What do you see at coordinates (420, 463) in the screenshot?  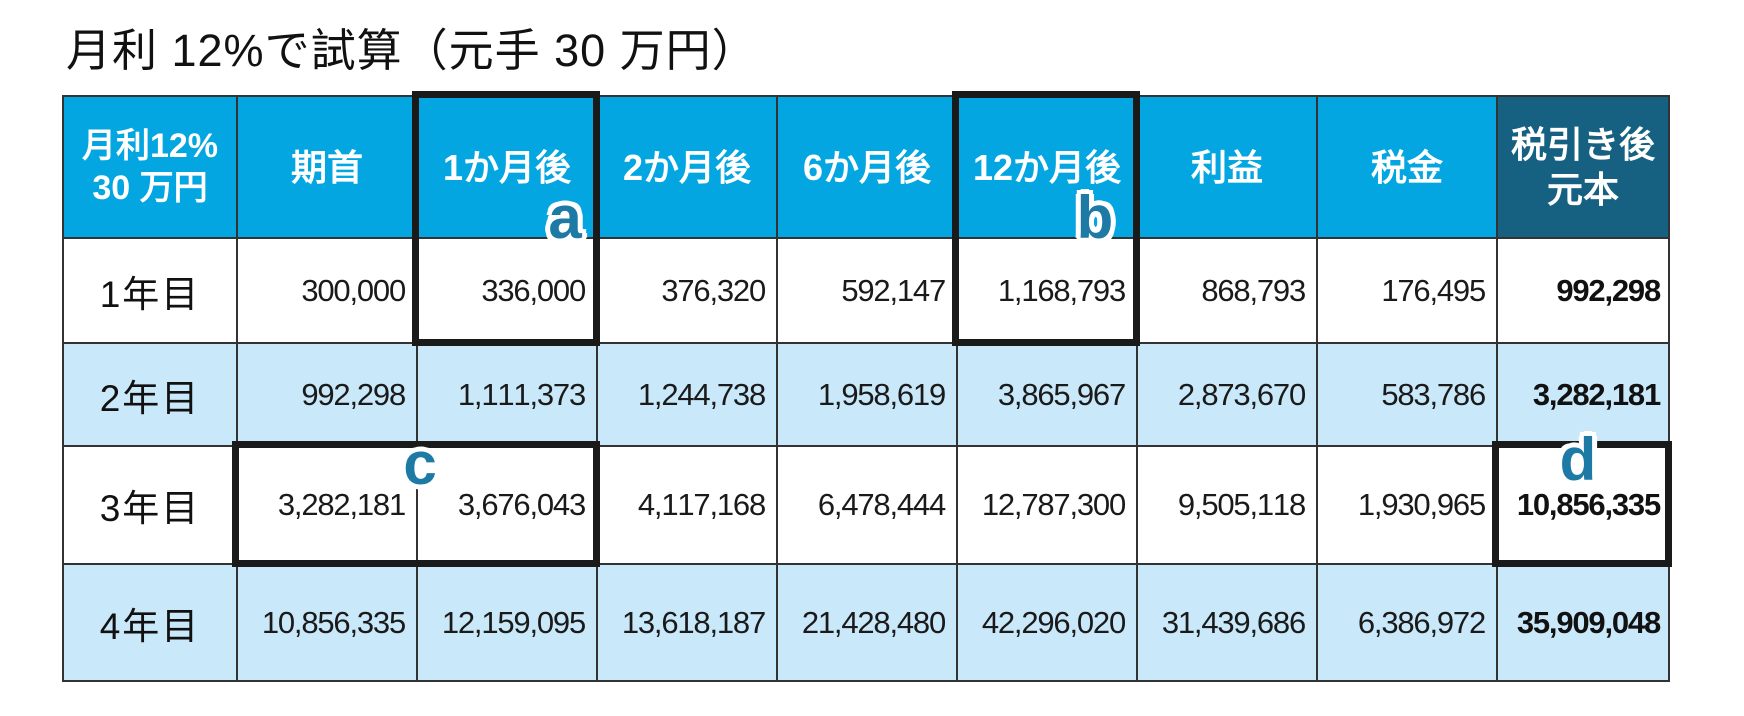 I see `annotation-letter-c: c` at bounding box center [420, 463].